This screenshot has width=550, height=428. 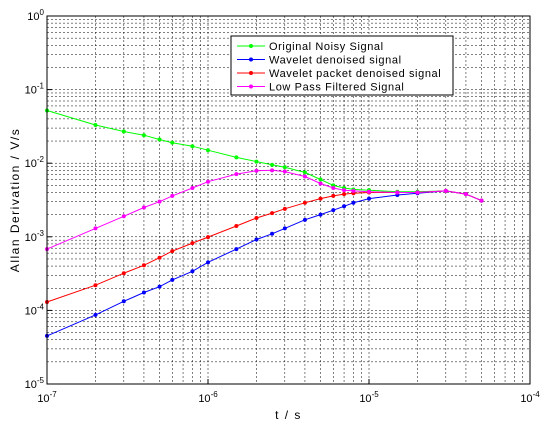 I want to click on y-tick-label: 10⁻⁵, so click(x=35, y=383).